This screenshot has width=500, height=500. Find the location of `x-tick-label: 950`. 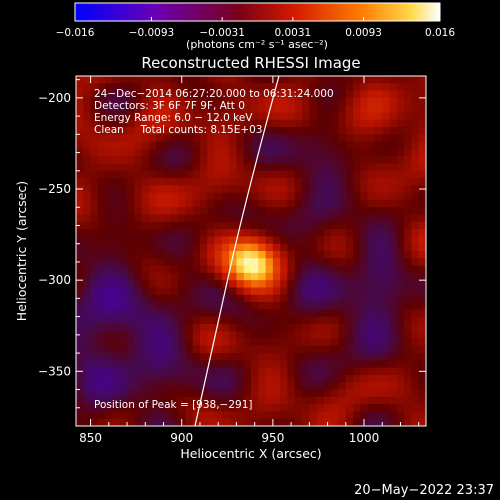

x-tick-label: 950 is located at coordinates (272, 438).